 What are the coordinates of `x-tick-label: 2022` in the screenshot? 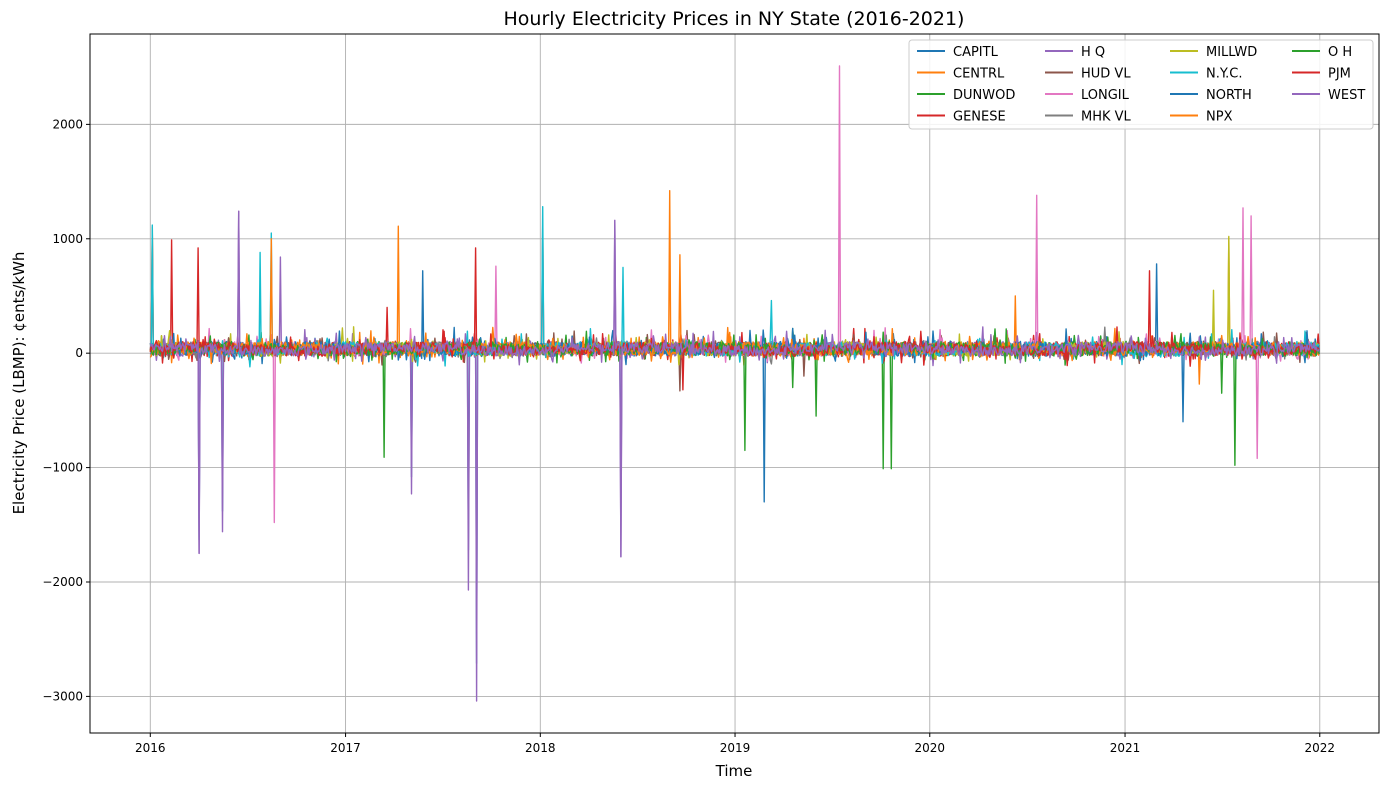 It's located at (1320, 748).